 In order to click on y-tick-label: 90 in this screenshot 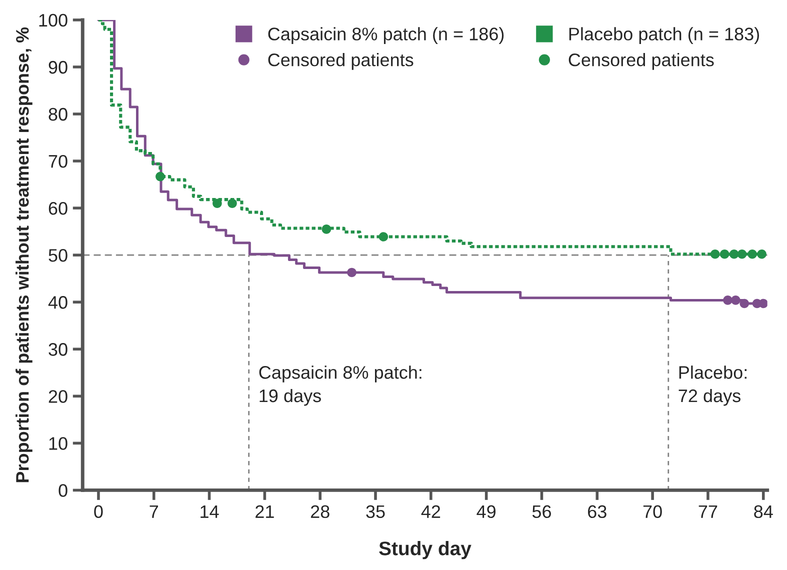, I will do `click(58, 67)`.